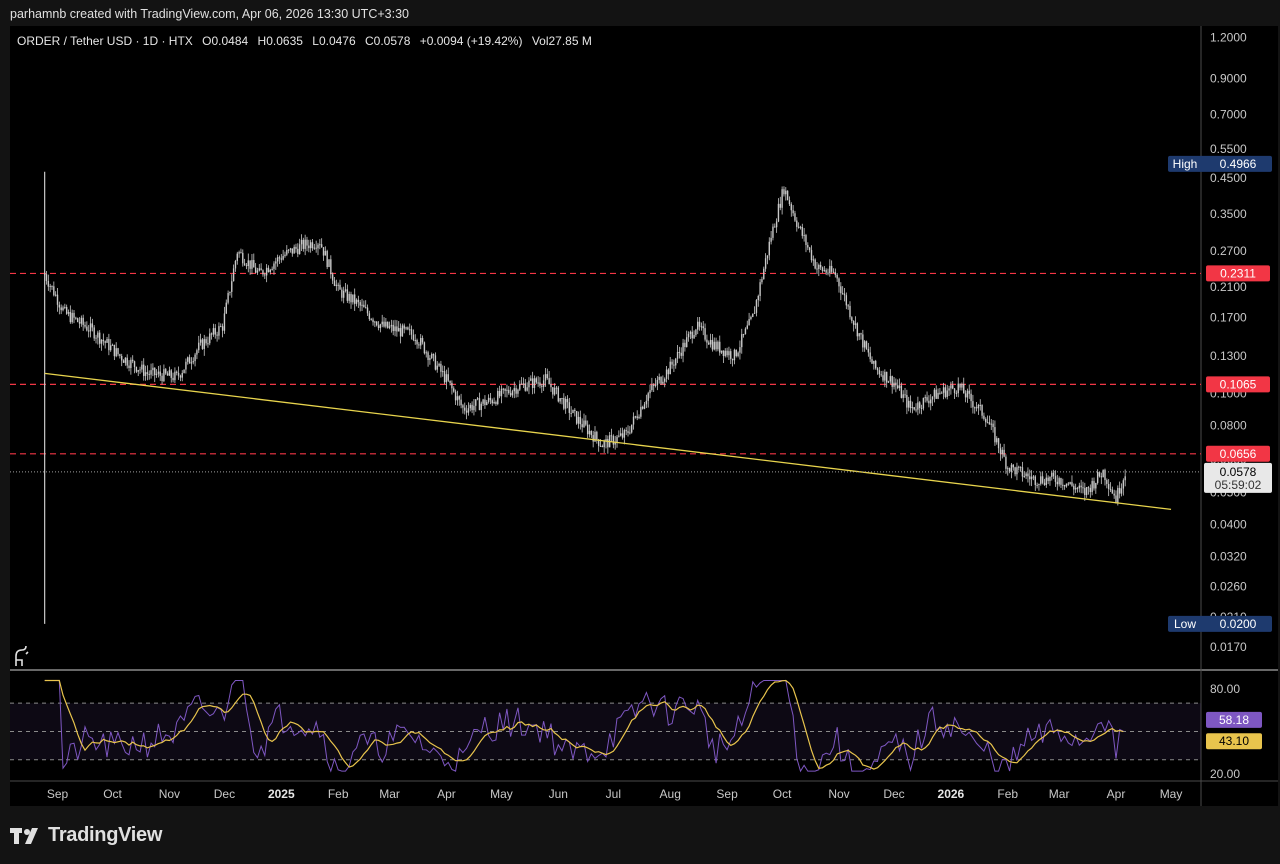  Describe the element at coordinates (1238, 453) in the screenshot. I see `level-price-badge` at that location.